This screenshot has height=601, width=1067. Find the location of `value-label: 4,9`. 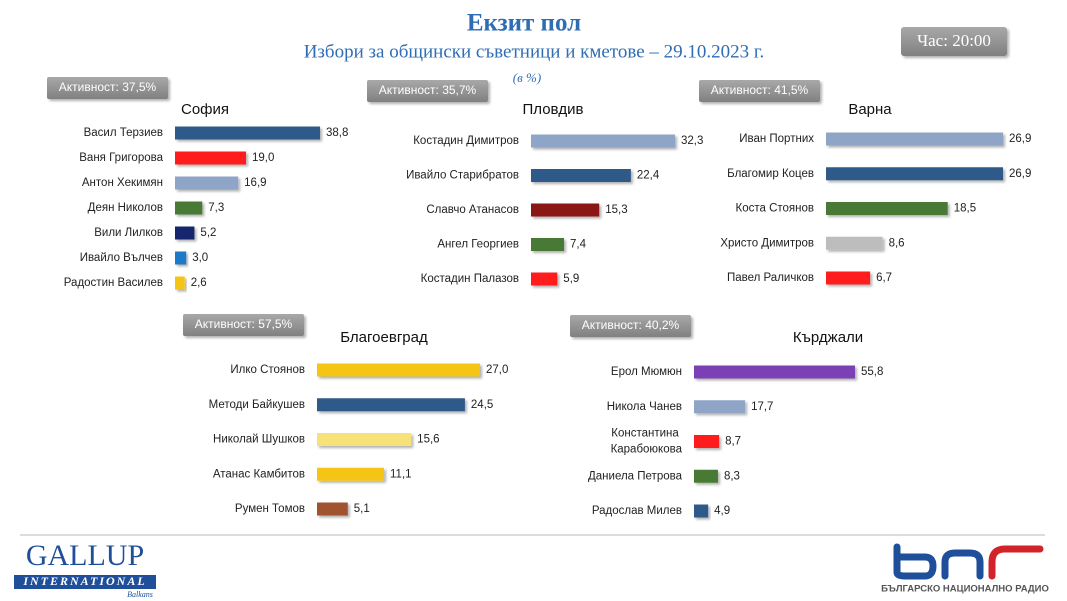

value-label: 4,9 is located at coordinates (722, 511).